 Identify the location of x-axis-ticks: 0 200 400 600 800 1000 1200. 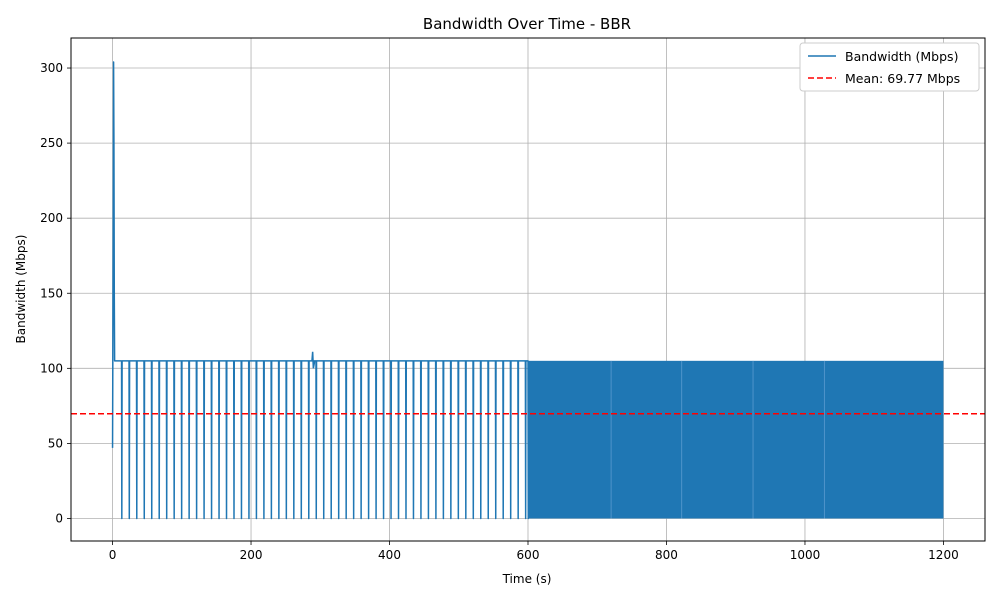
(534, 551).